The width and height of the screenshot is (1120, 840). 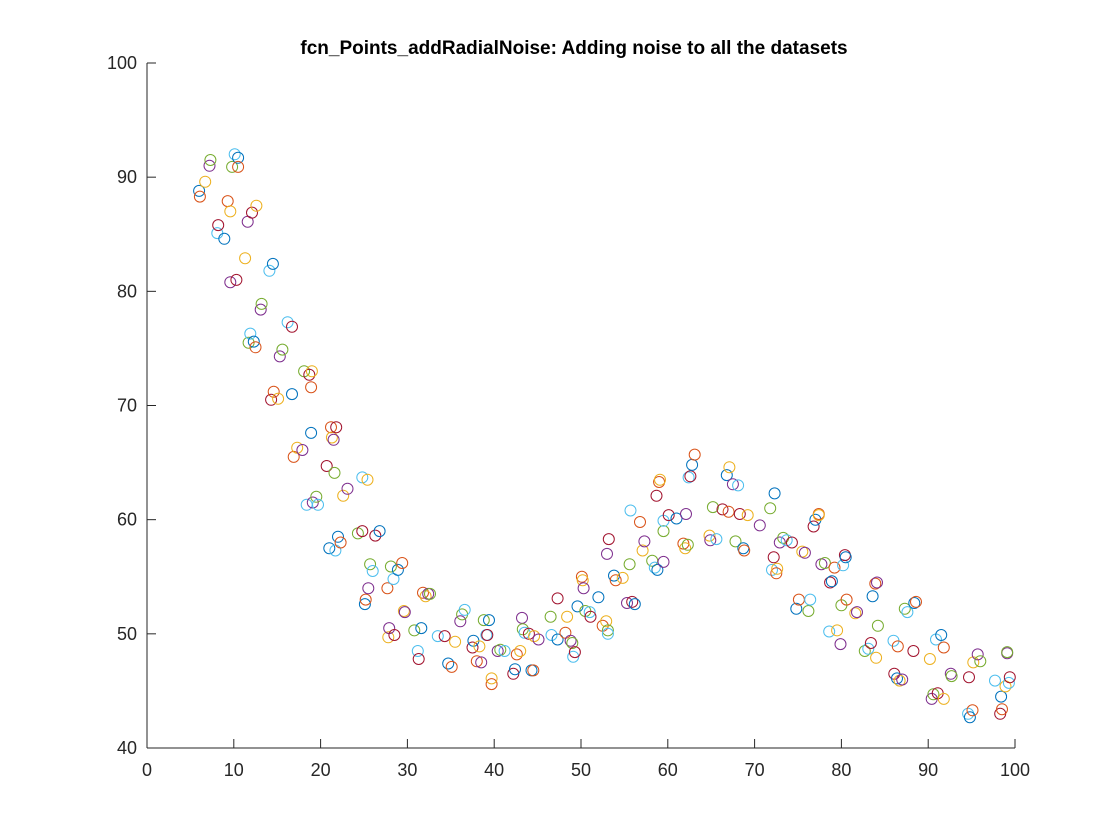 I want to click on x-tick-label: 10, so click(x=234, y=770).